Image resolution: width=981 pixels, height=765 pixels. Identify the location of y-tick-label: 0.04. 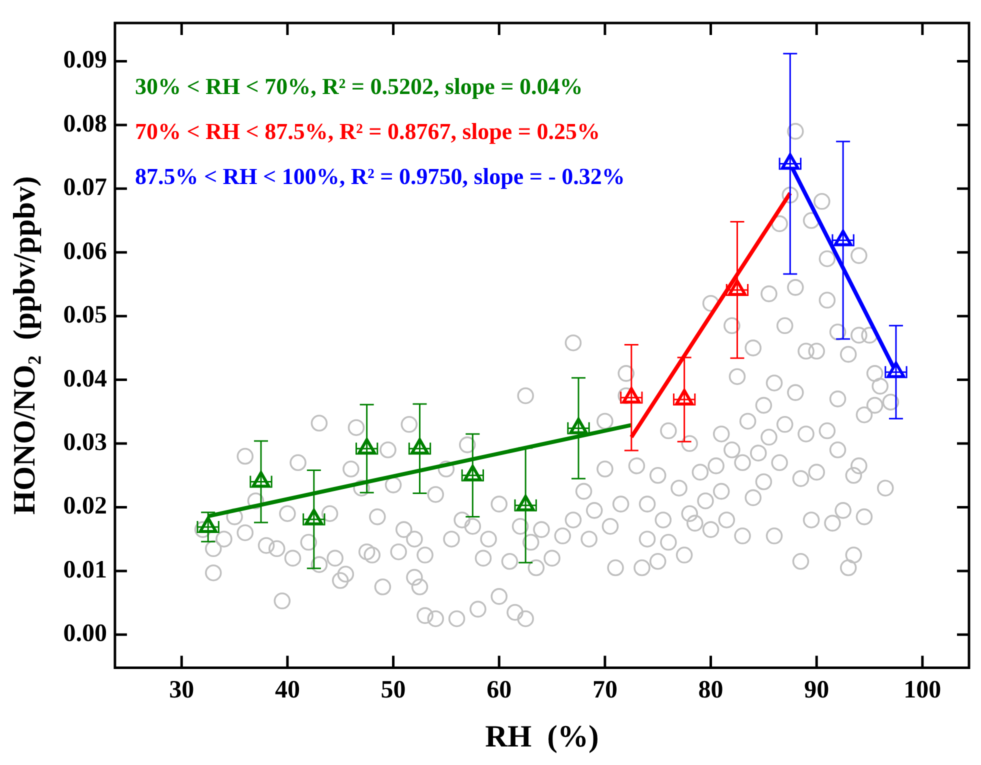
(85, 378).